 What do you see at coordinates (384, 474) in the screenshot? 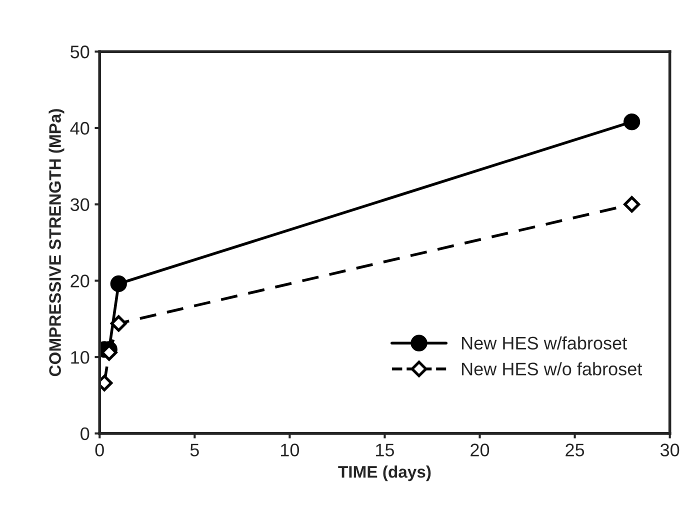
I see `x-axis-title: TIME (days)` at bounding box center [384, 474].